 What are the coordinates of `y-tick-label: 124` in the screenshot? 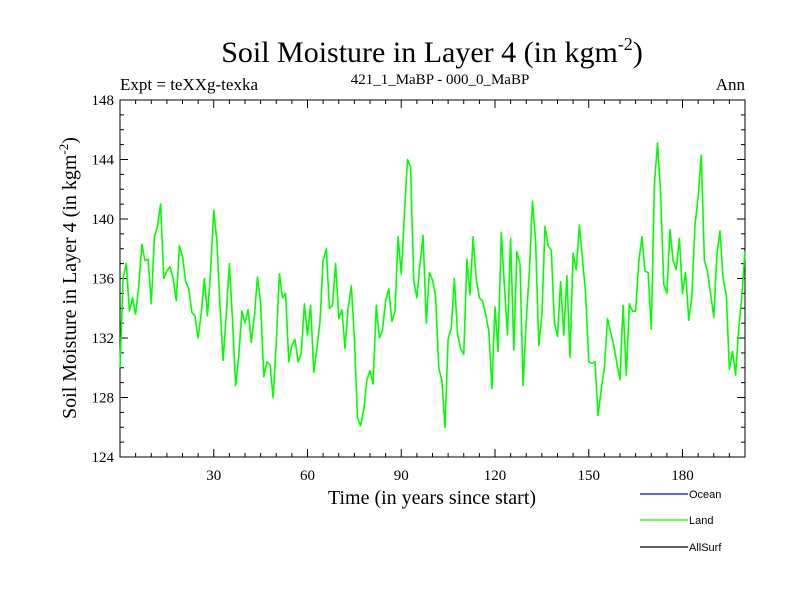 It's located at (103, 458).